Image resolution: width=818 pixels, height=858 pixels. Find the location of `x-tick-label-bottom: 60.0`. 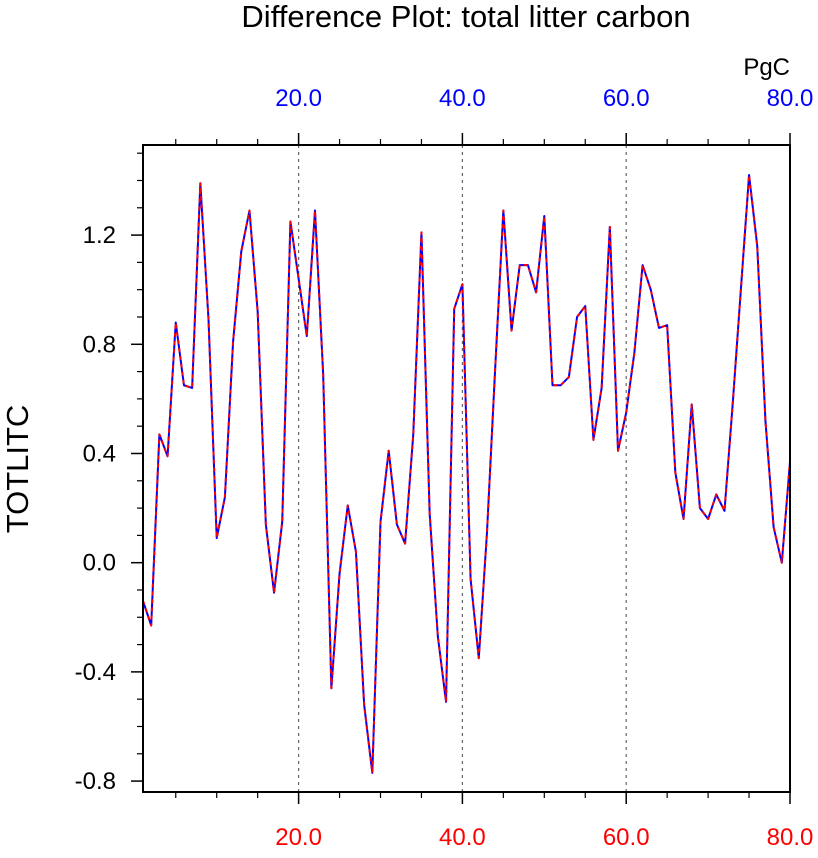

x-tick-label-bottom: 60.0 is located at coordinates (626, 837).